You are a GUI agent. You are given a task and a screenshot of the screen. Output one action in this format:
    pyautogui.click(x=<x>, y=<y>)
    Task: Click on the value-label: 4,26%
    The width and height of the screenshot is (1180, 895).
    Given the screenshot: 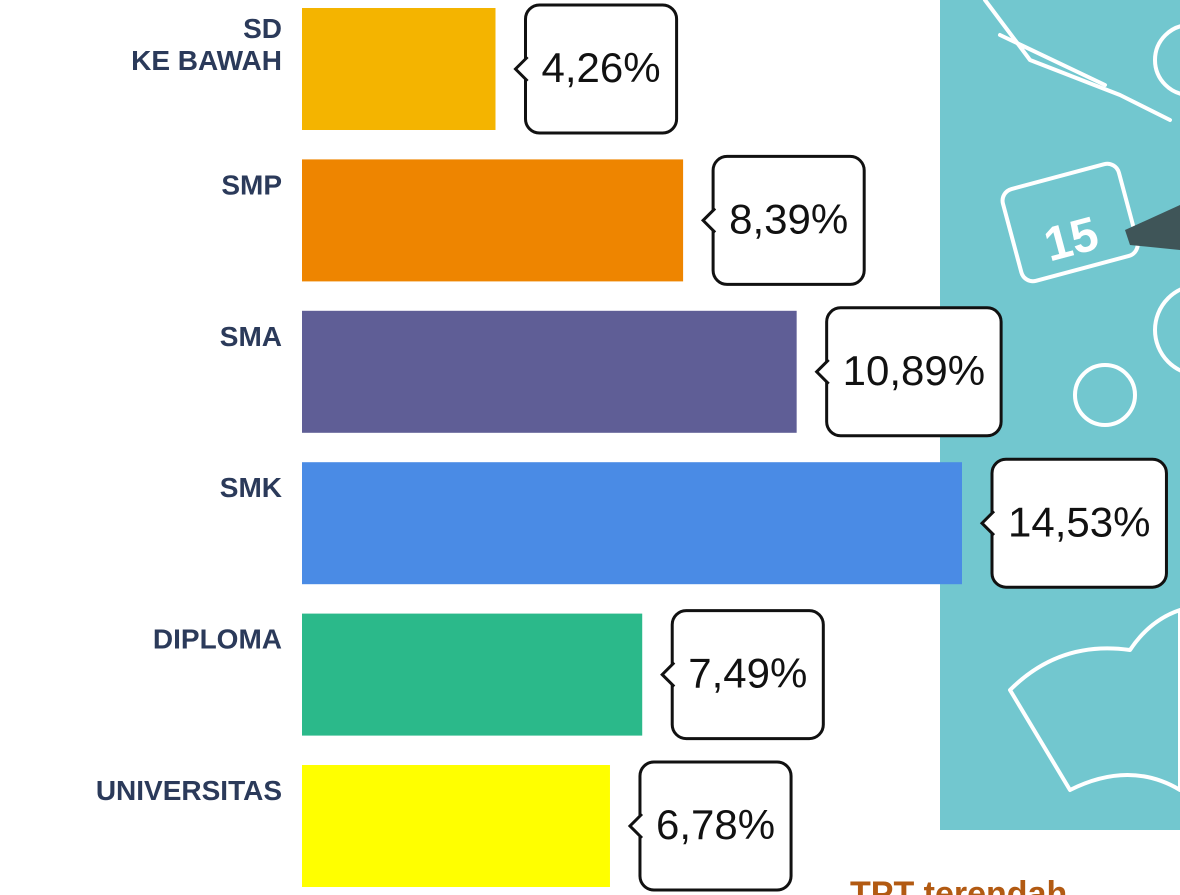 What is the action you would take?
    pyautogui.click(x=601, y=67)
    